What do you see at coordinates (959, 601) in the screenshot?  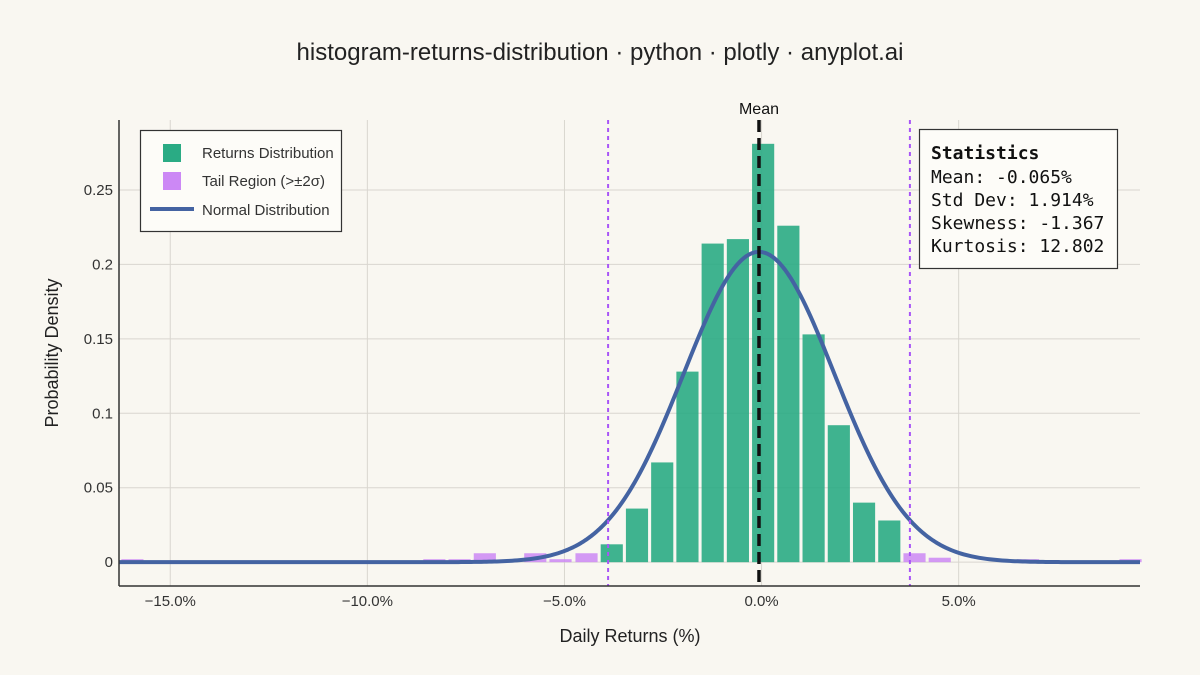 I see `x-tick-label-4: 5.0%` at bounding box center [959, 601].